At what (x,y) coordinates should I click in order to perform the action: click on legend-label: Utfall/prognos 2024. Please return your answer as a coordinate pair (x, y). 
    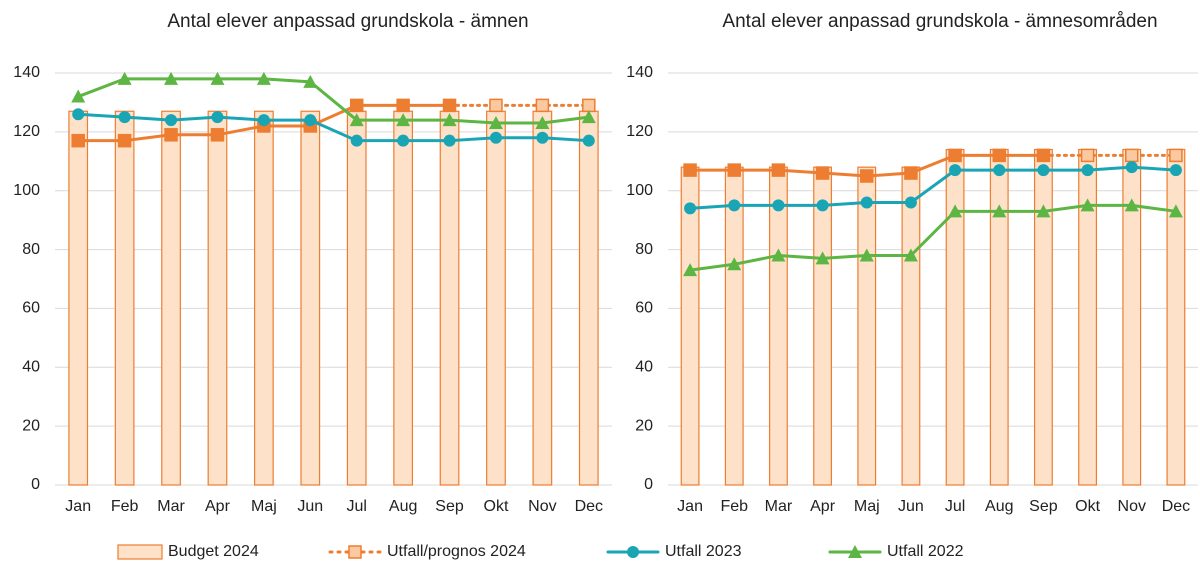
    Looking at the image, I should click on (456, 551).